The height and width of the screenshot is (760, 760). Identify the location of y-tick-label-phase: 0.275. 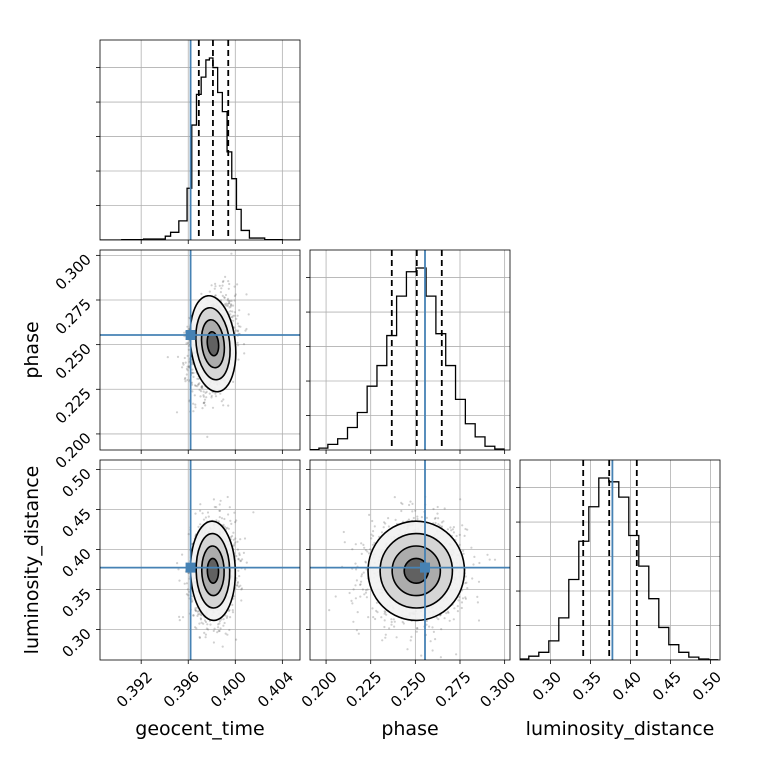
(73, 316).